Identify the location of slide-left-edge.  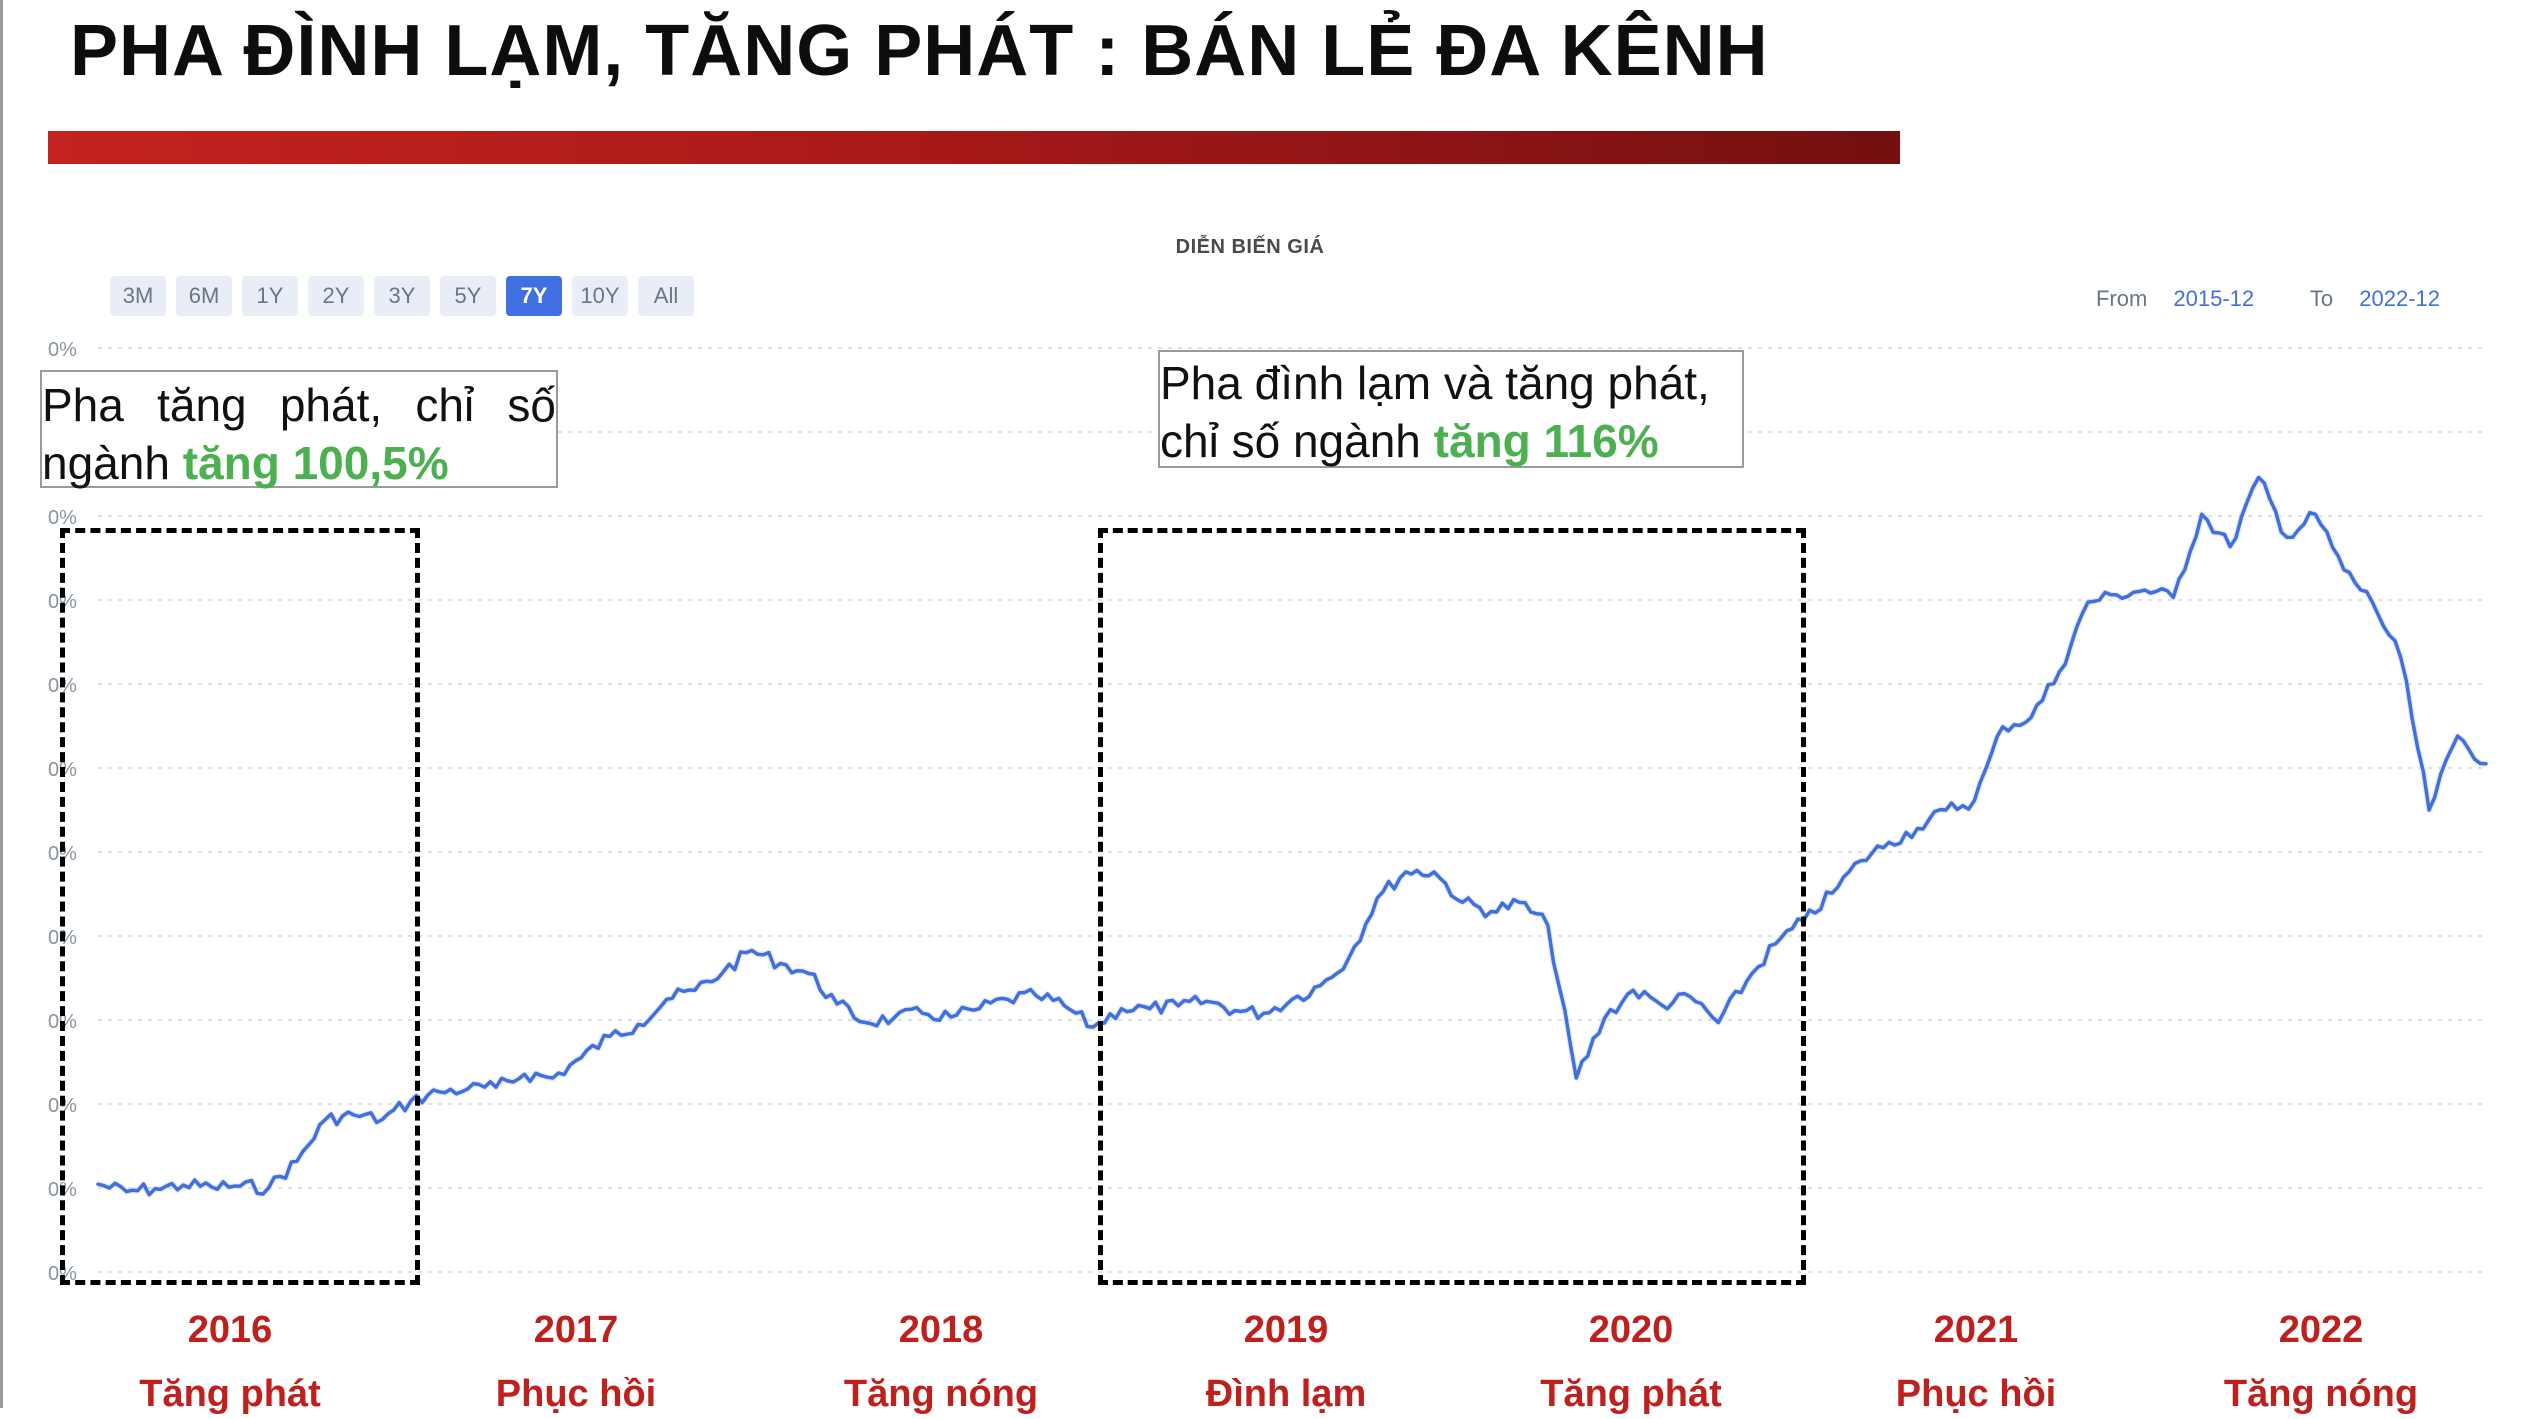
(1, 704).